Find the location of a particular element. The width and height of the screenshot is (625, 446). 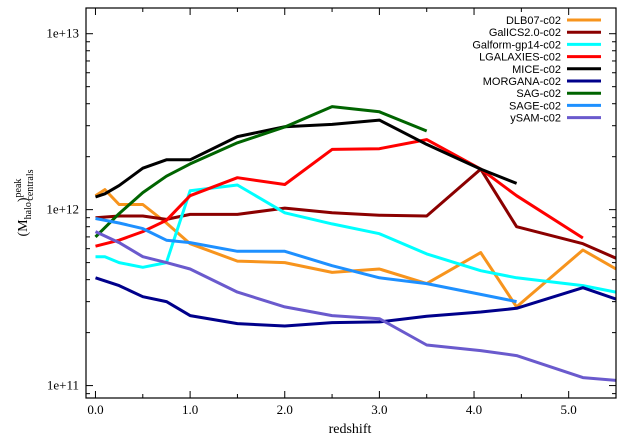

x-tick-label: 1.0 is located at coordinates (190, 409).